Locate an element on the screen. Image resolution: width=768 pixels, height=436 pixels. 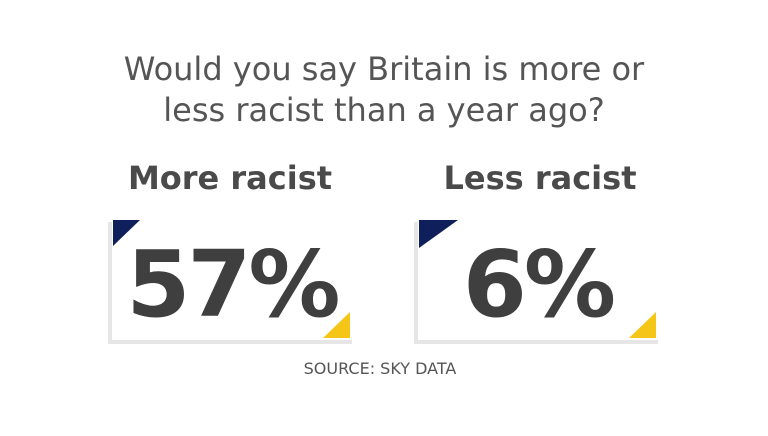
card-value: 57% is located at coordinates (232, 284).